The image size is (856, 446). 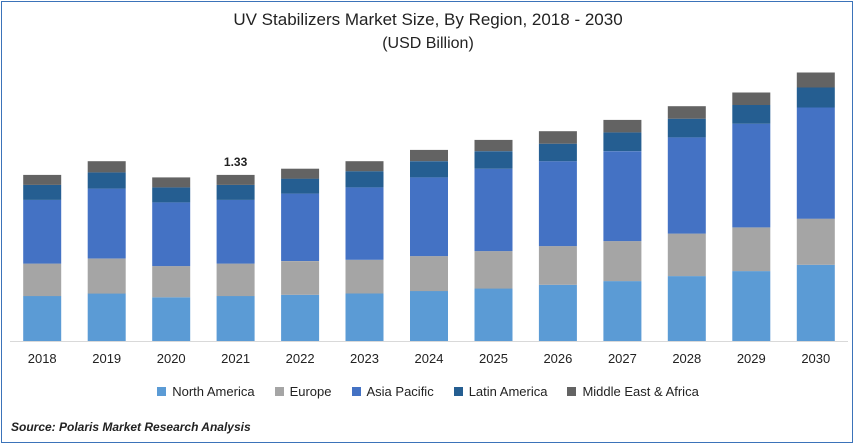 I want to click on bar-segment-north-america-2019, so click(x=106, y=317).